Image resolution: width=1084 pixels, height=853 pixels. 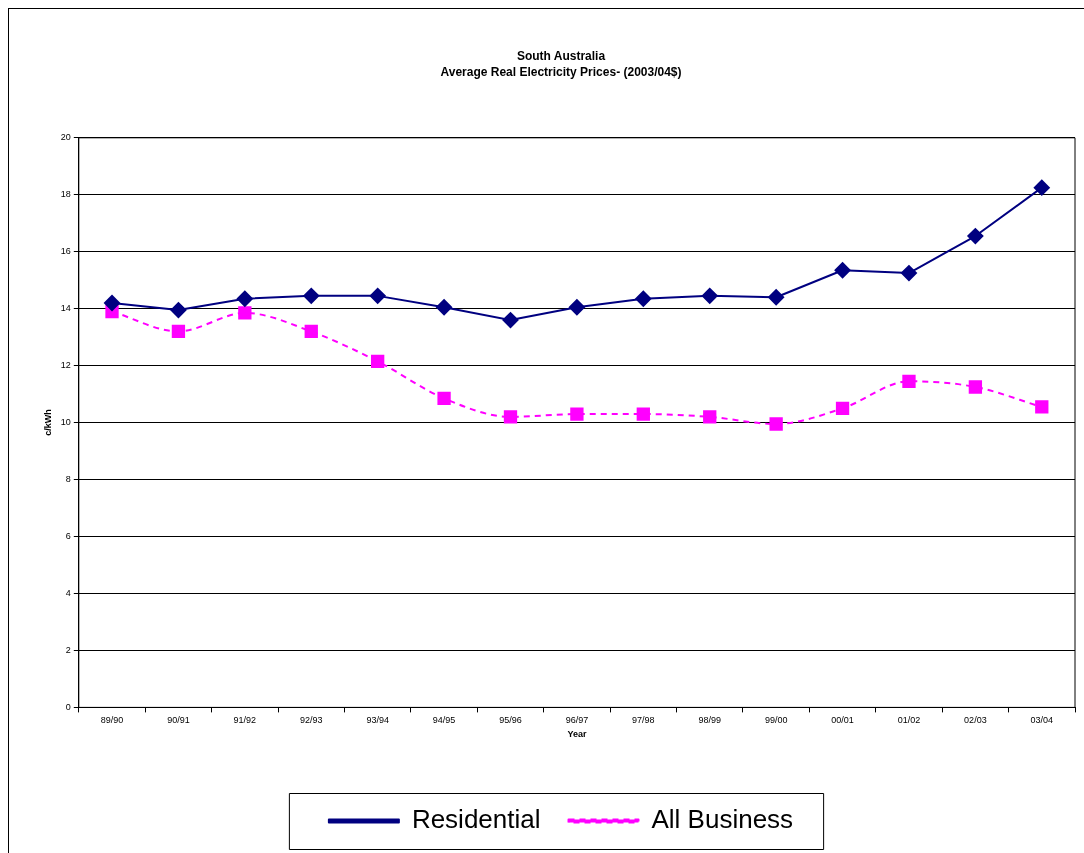 What do you see at coordinates (842, 720) in the screenshot?
I see `x-tick-label: 00/01` at bounding box center [842, 720].